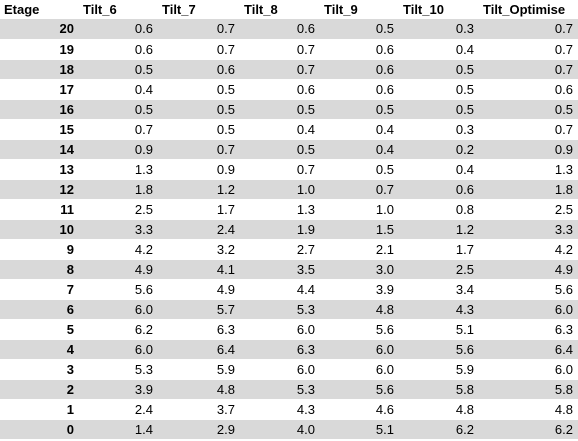 The image size is (578, 441). What do you see at coordinates (39, 329) in the screenshot?
I see `cell-etage: 5` at bounding box center [39, 329].